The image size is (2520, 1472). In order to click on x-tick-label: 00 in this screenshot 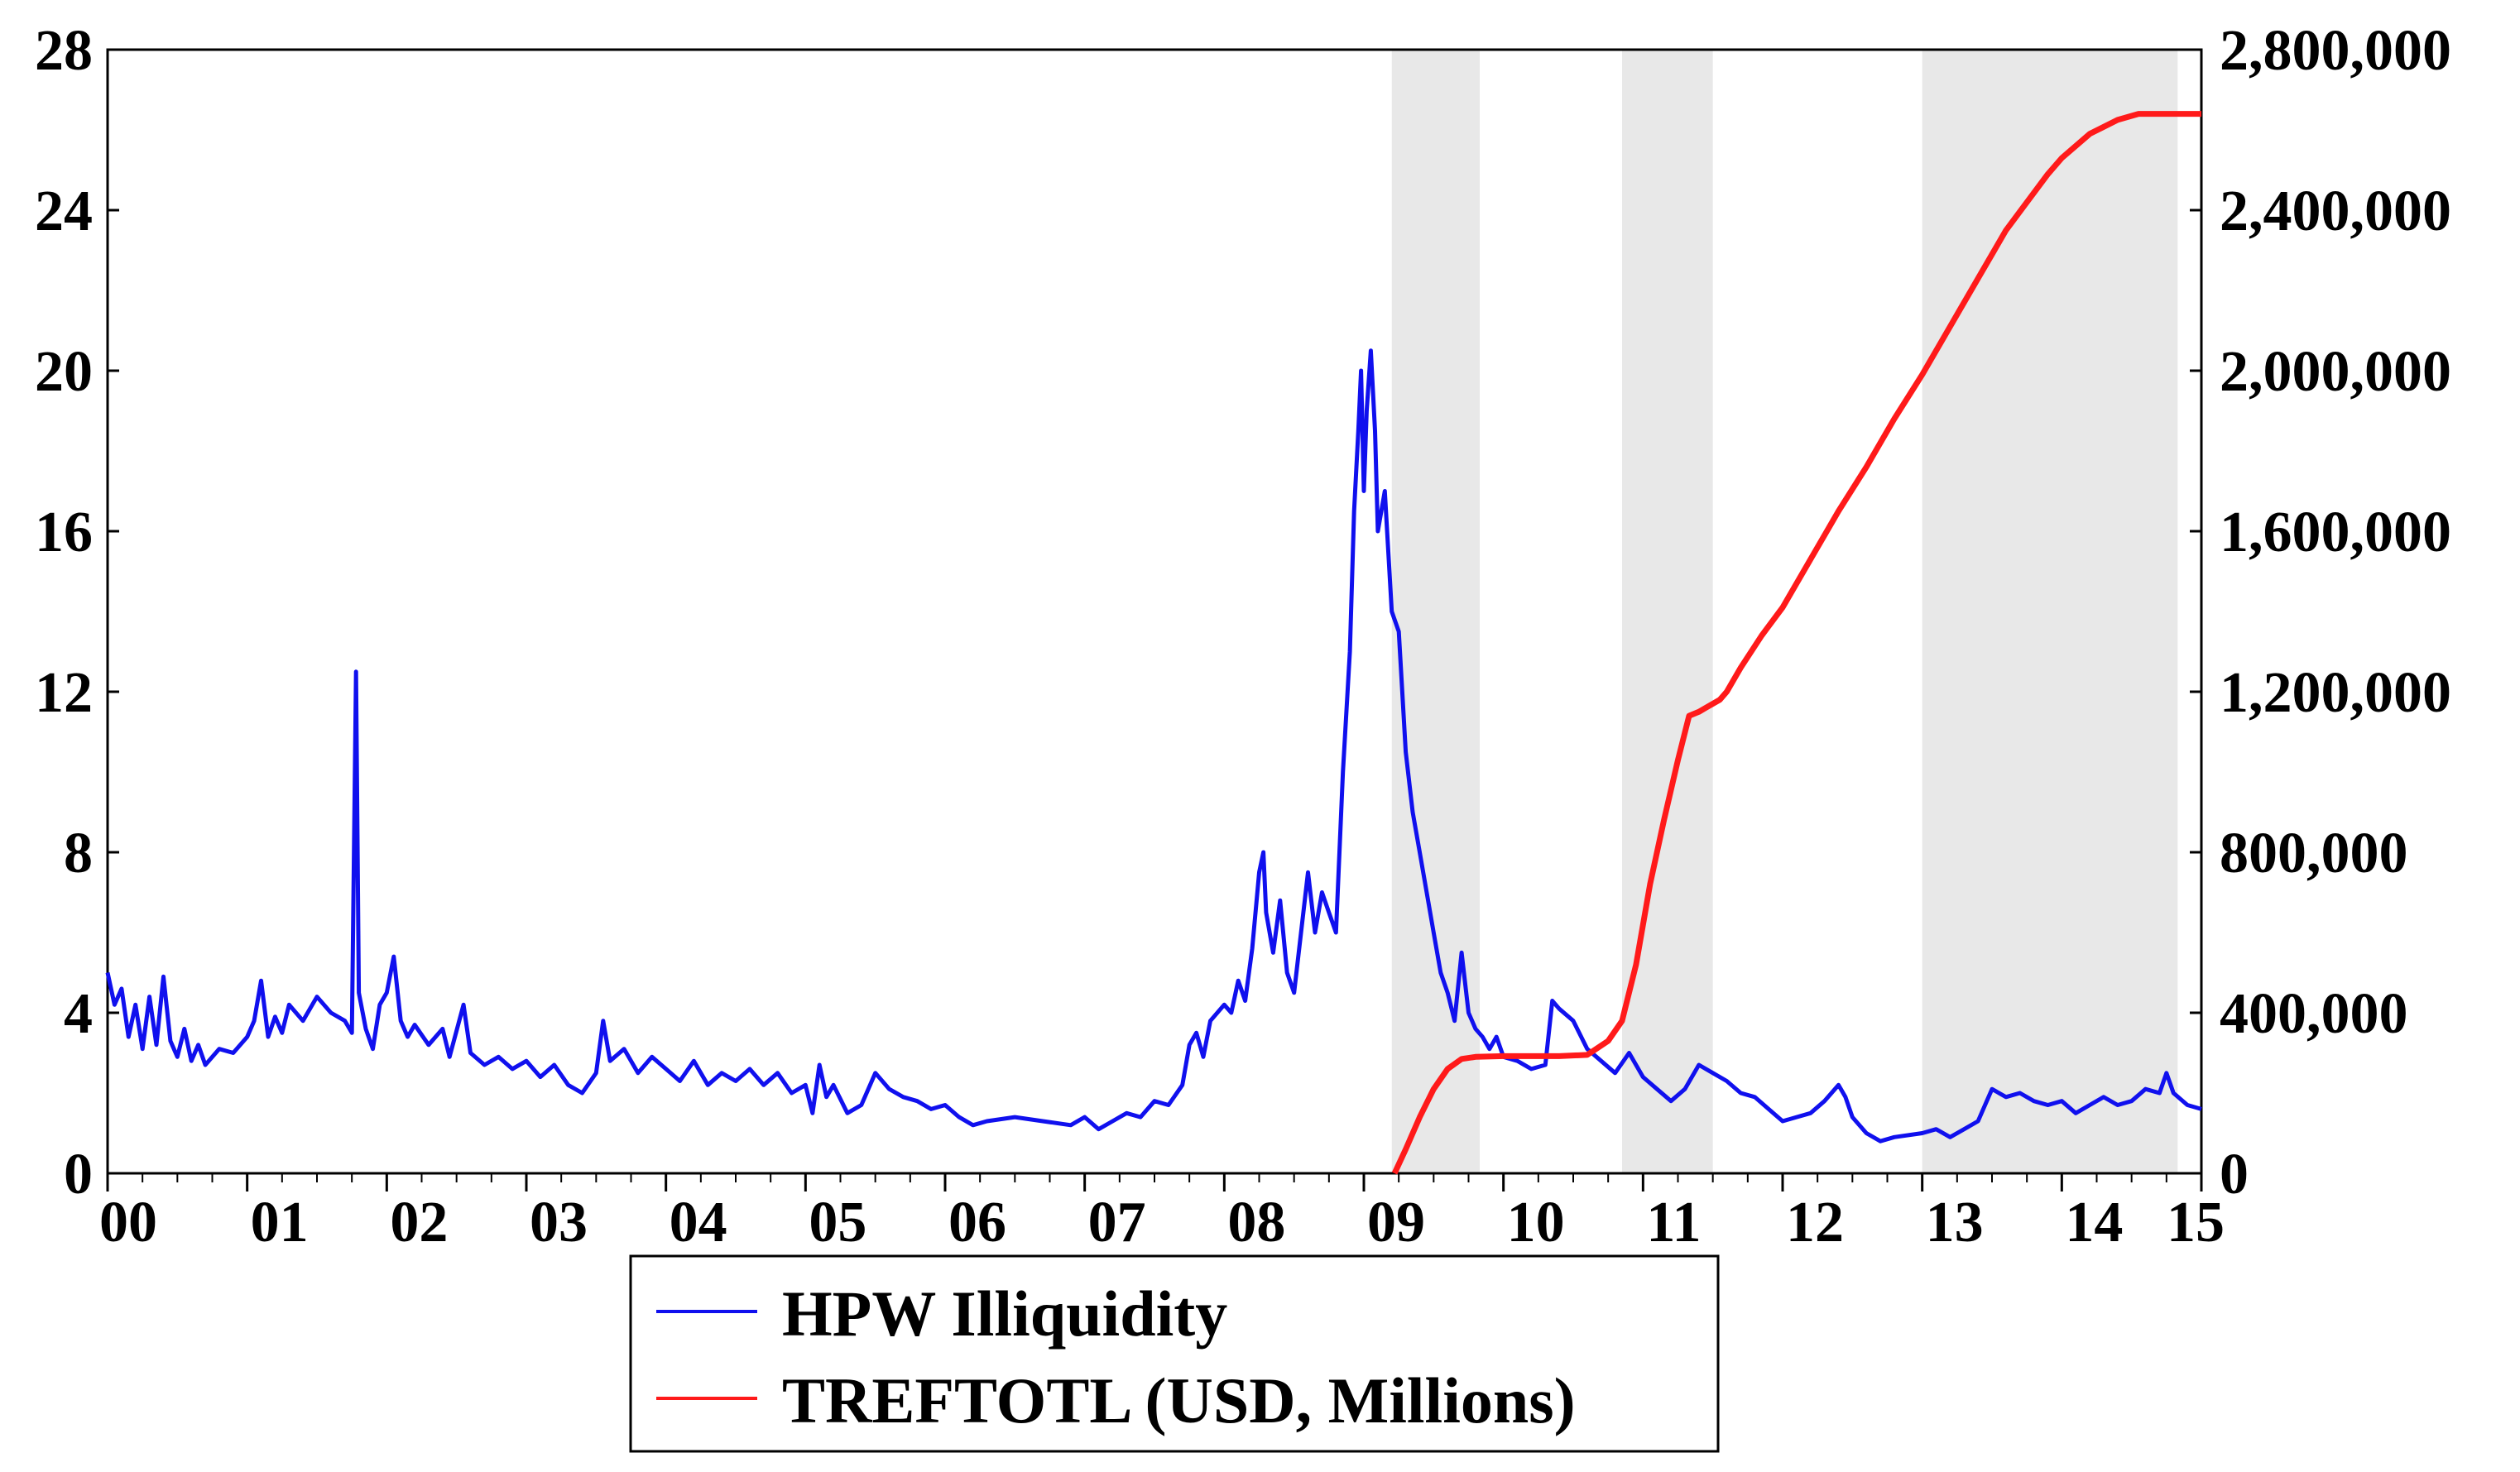, I will do `click(128, 1222)`.